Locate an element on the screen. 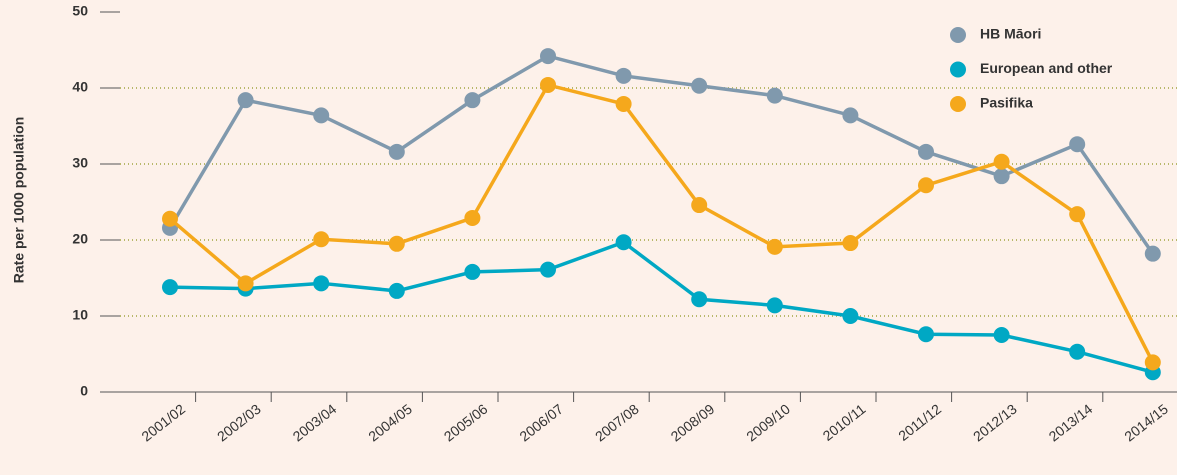 This screenshot has height=475, width=1177. legend-label: Pasifika is located at coordinates (1006, 103).